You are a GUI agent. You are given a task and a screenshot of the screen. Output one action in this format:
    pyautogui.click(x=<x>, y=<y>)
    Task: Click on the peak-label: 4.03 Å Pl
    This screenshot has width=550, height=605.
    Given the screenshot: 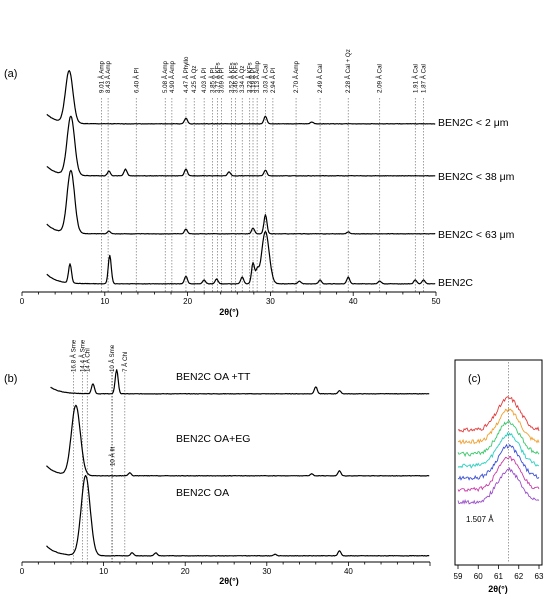 What is the action you would take?
    pyautogui.click(x=204, y=80)
    